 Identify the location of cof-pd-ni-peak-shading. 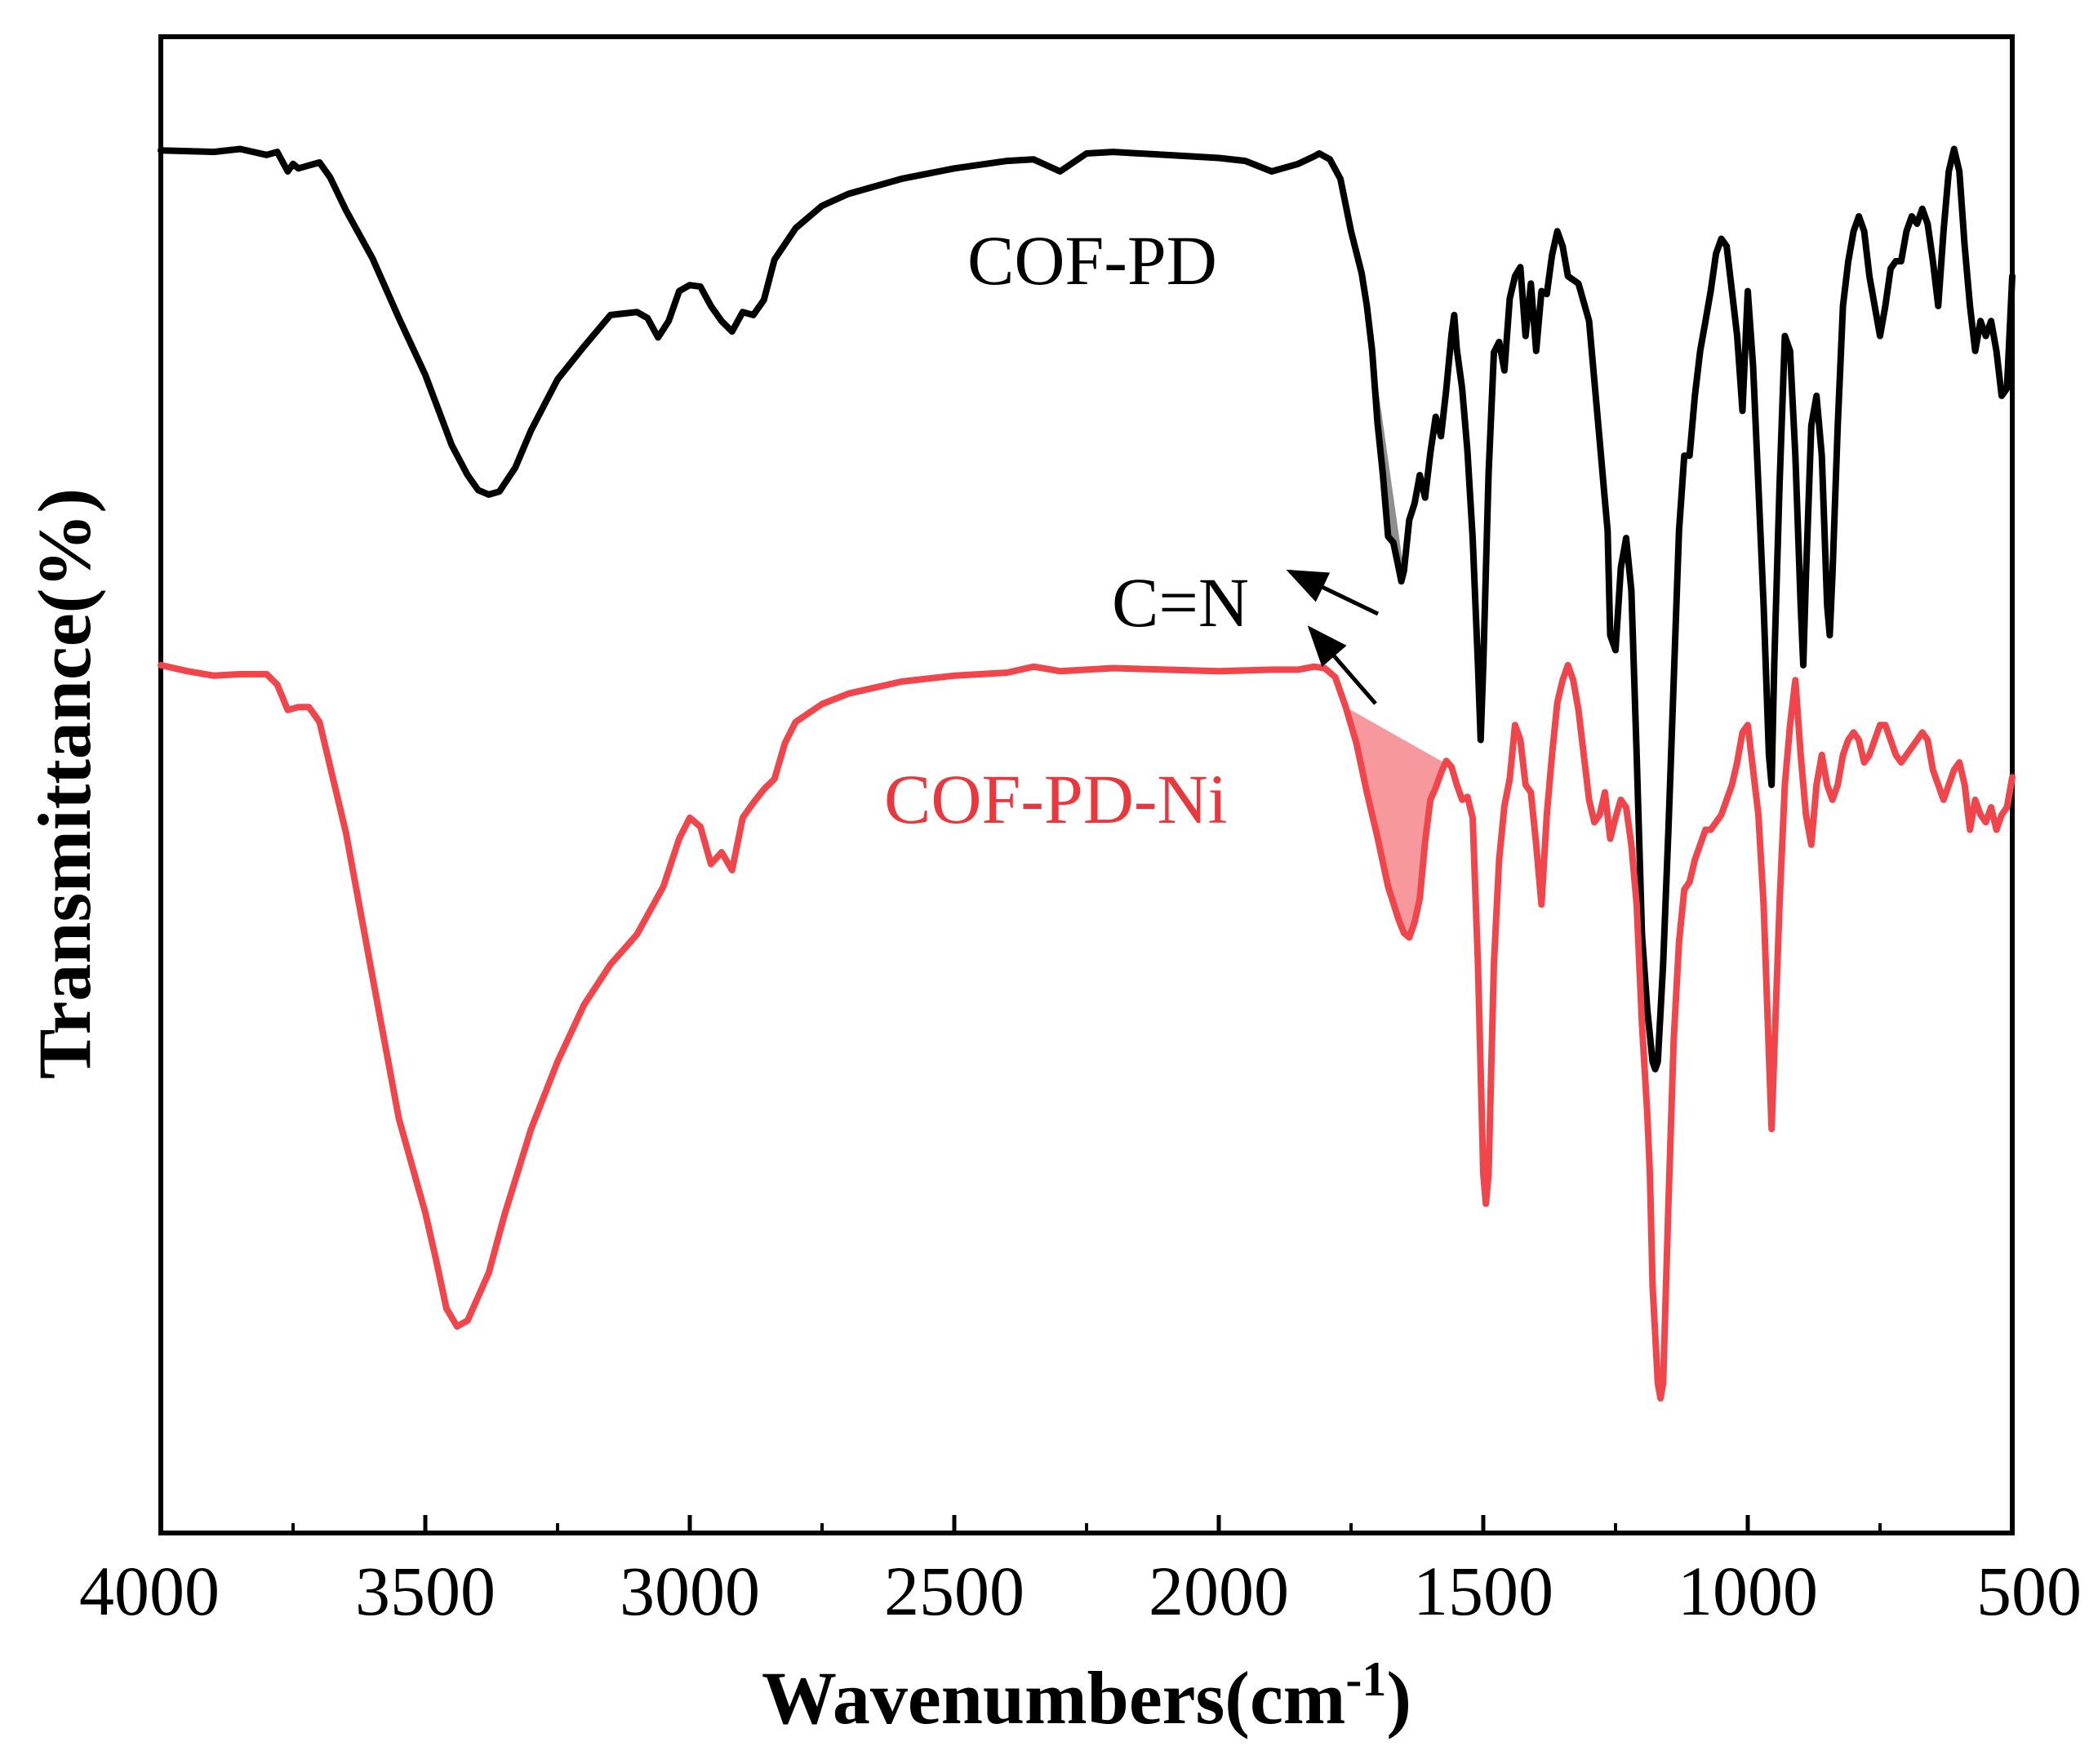
(1398, 822).